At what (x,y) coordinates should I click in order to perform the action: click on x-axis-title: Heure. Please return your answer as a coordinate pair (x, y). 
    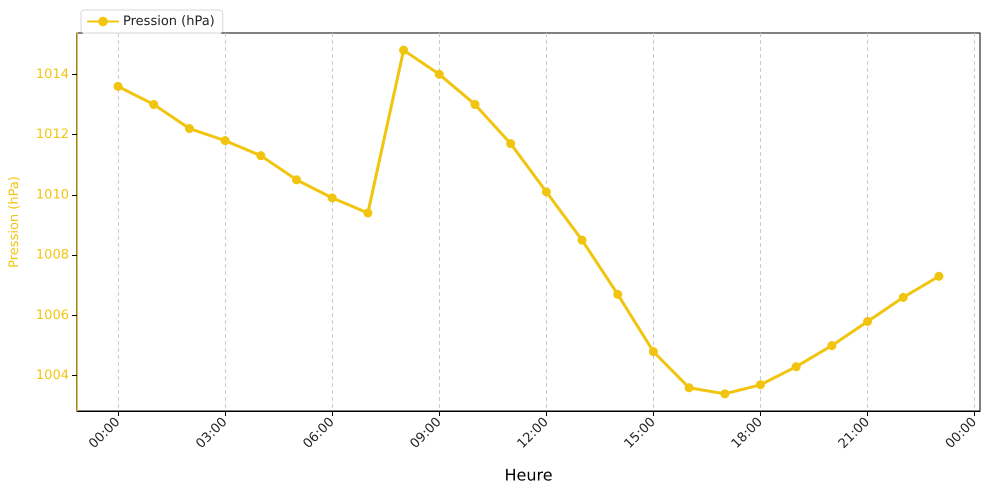
    Looking at the image, I should click on (528, 475).